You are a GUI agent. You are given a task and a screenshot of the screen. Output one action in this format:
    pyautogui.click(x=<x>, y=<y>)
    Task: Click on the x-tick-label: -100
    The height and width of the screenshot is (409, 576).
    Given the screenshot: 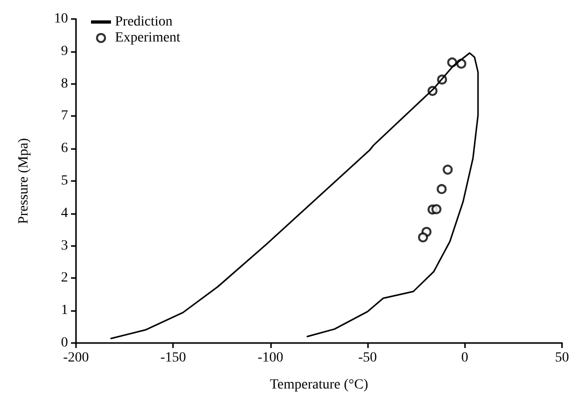 What is the action you would take?
    pyautogui.click(x=271, y=358)
    